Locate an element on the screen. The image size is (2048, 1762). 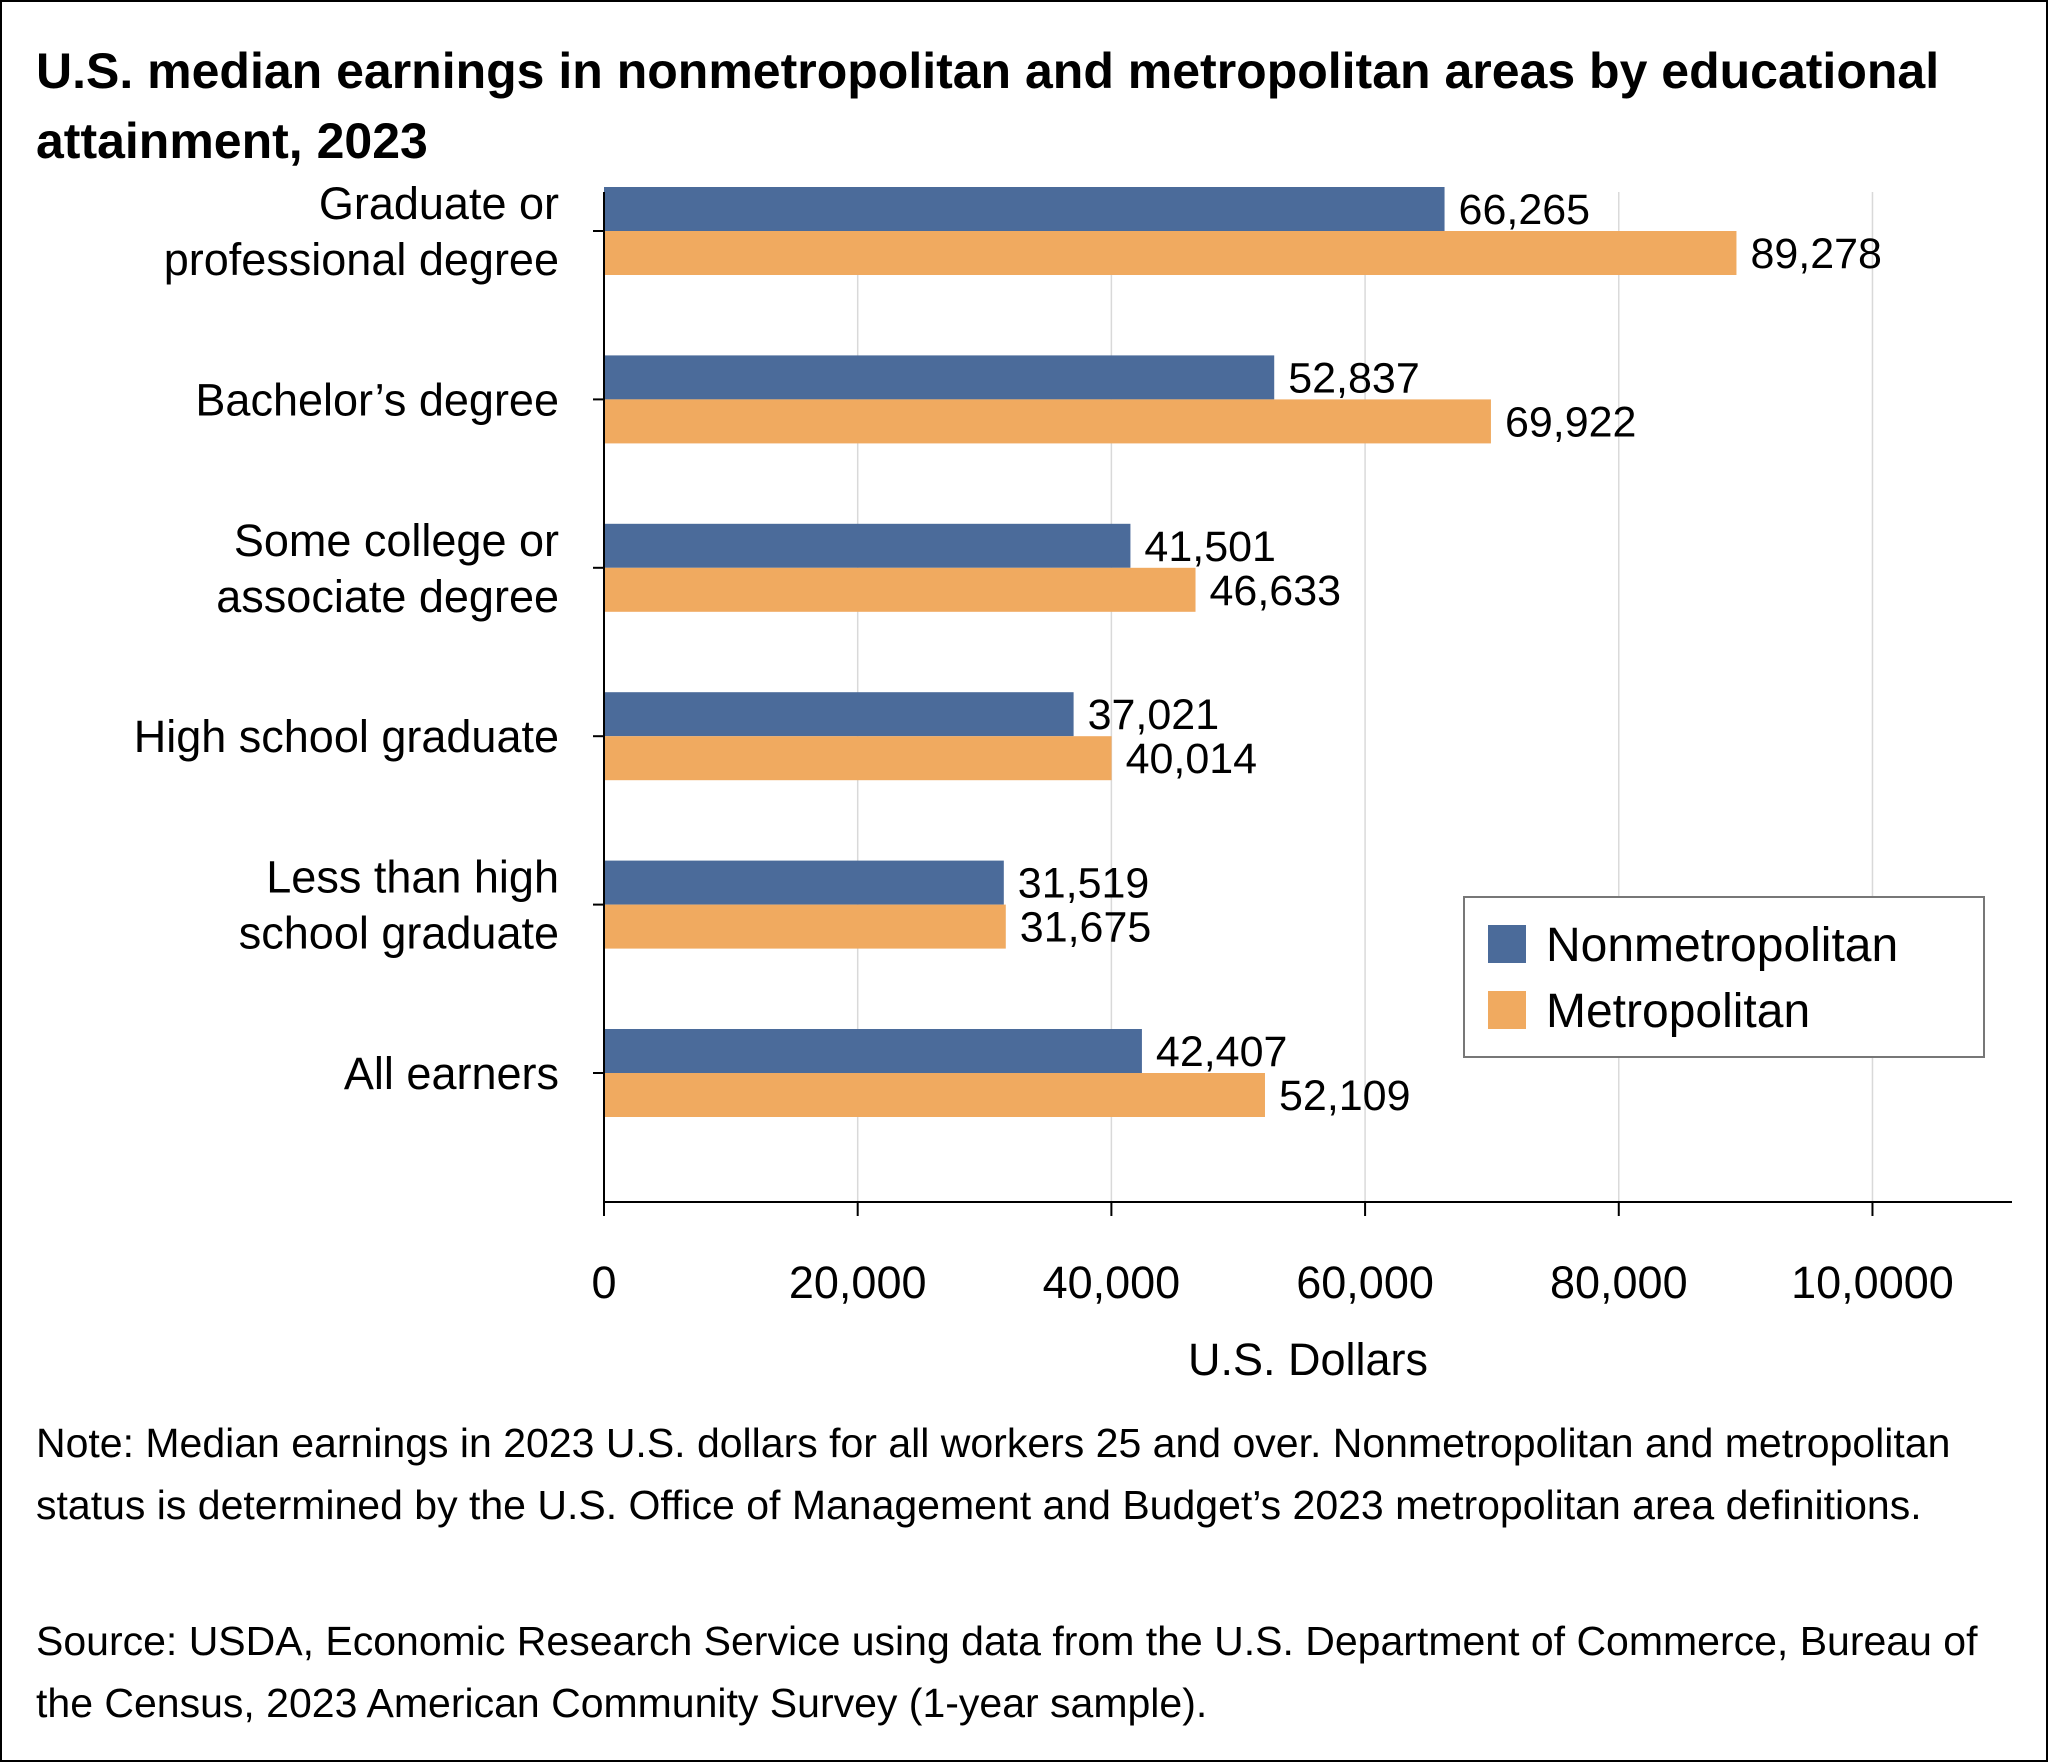
category-label-0-1: professional degree is located at coordinates (361, 259).